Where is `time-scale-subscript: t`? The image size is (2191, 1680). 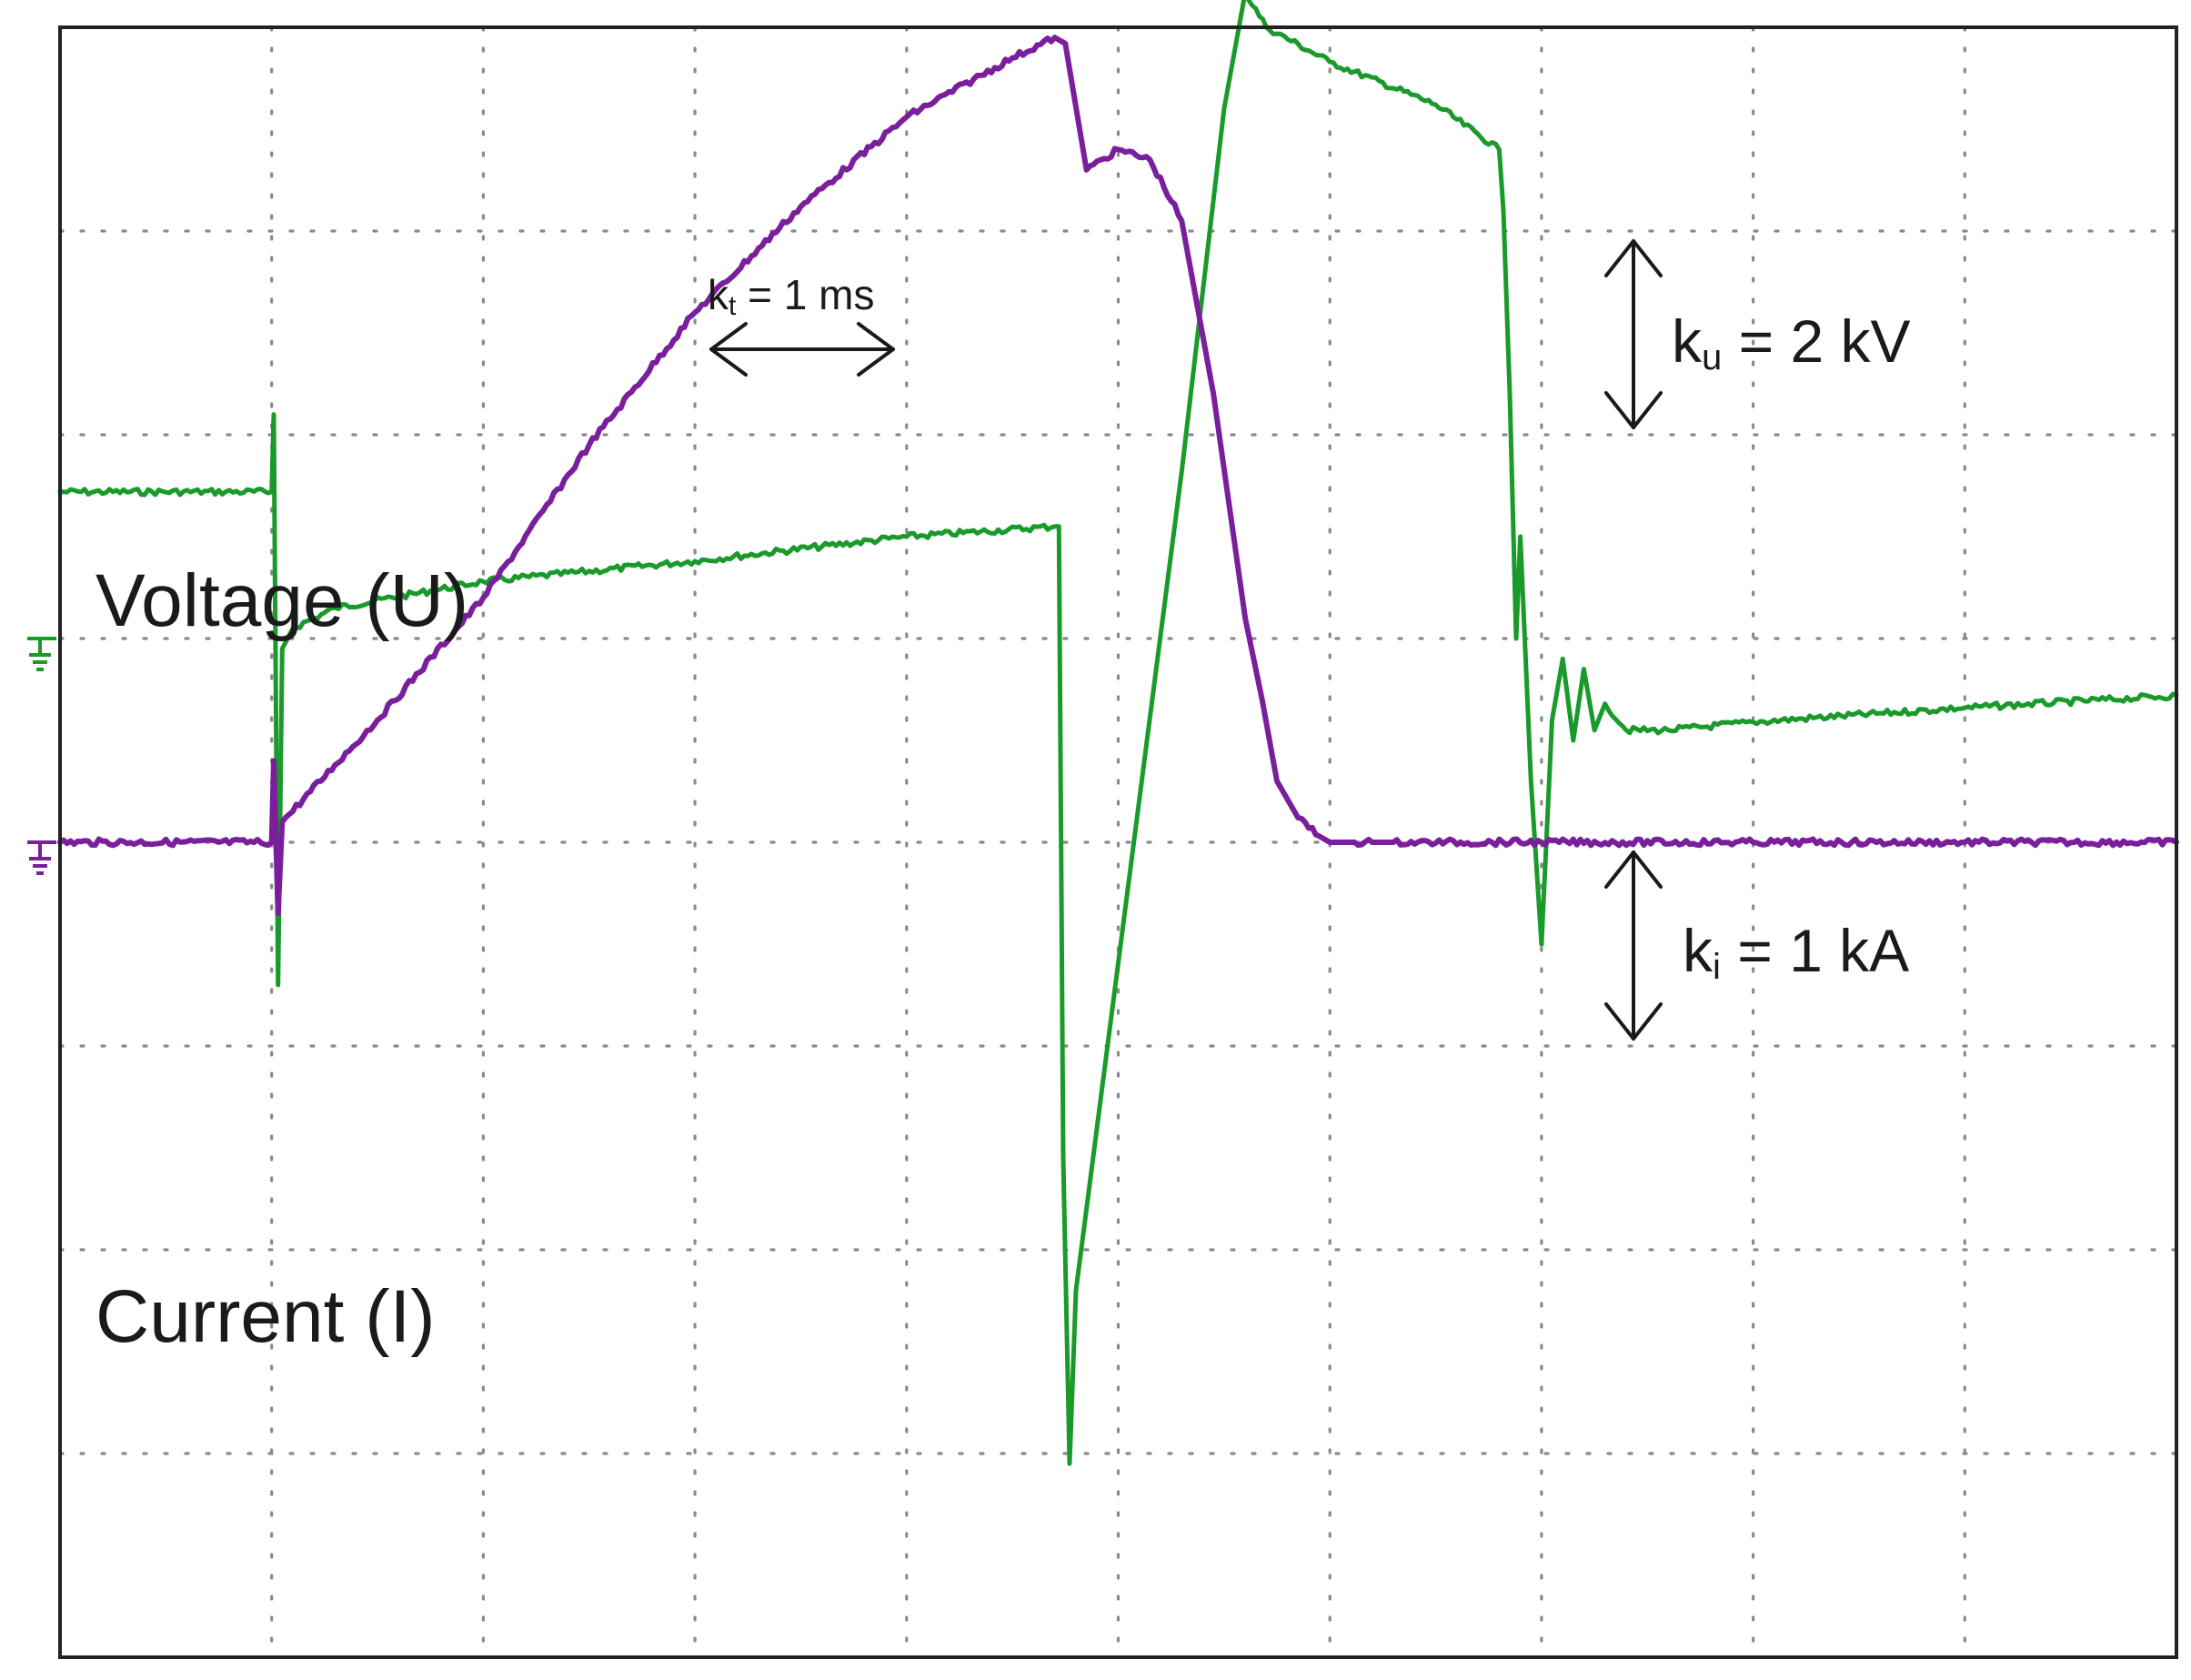
time-scale-subscript: t is located at coordinates (733, 306).